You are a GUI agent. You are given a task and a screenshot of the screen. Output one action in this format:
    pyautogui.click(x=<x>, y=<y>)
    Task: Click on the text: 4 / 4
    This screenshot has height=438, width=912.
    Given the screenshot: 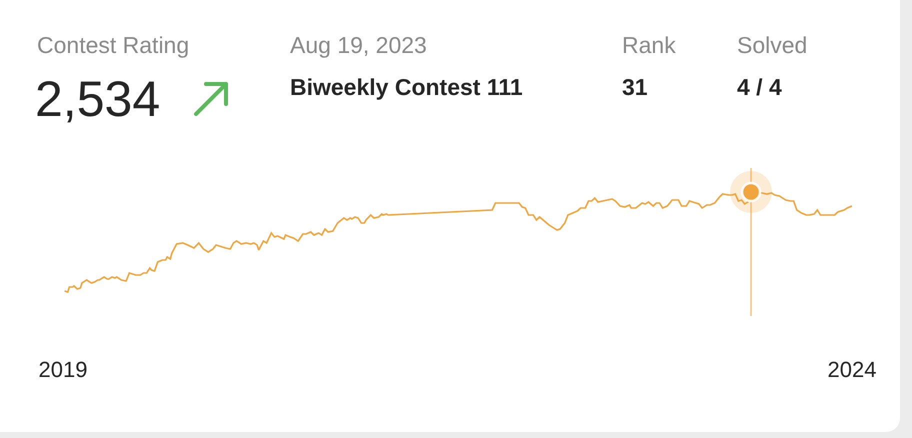 What is the action you would take?
    pyautogui.click(x=759, y=87)
    